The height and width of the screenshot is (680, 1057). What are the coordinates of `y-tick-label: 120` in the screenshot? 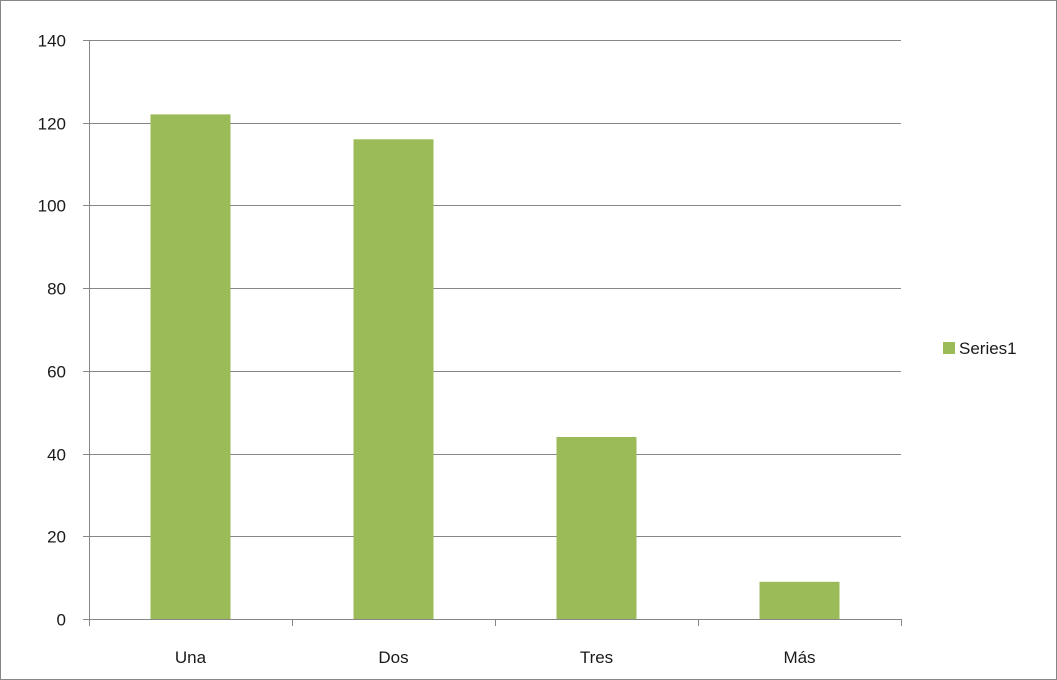 It's located at (52, 124).